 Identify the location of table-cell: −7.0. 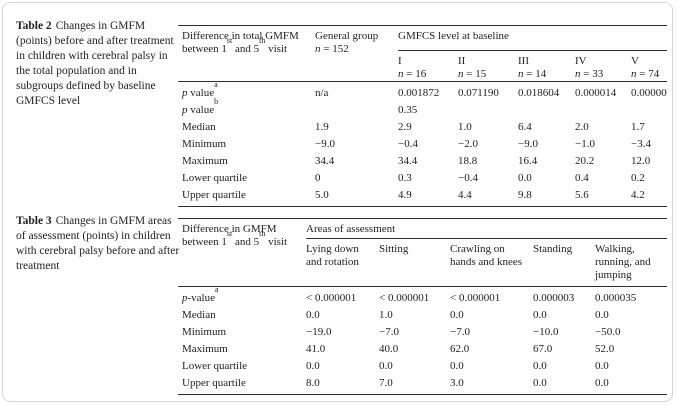
(460, 332).